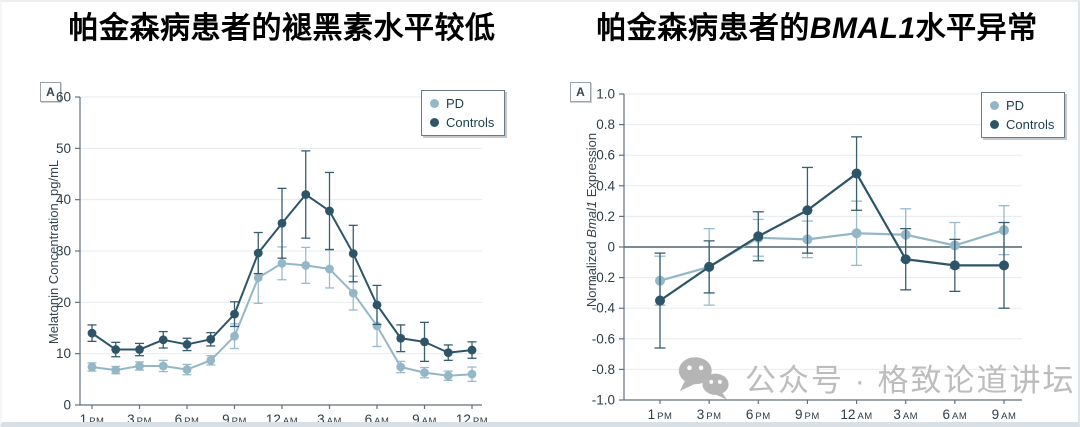 The width and height of the screenshot is (1080, 427). I want to click on y-tick-labels: -1.0 -0.8 -0.6 -0.4 -0.2 0 0.2 0.4 0.6 0.8 1.0, so click(604, 247).